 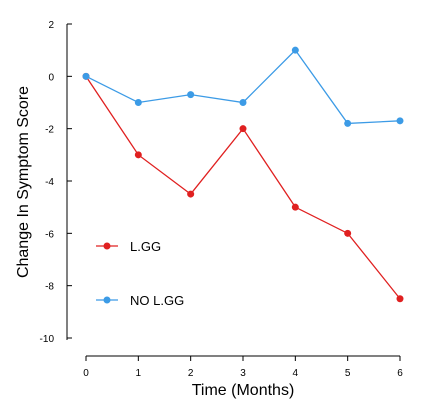 I want to click on y-tick-label: 0, so click(x=51, y=77).